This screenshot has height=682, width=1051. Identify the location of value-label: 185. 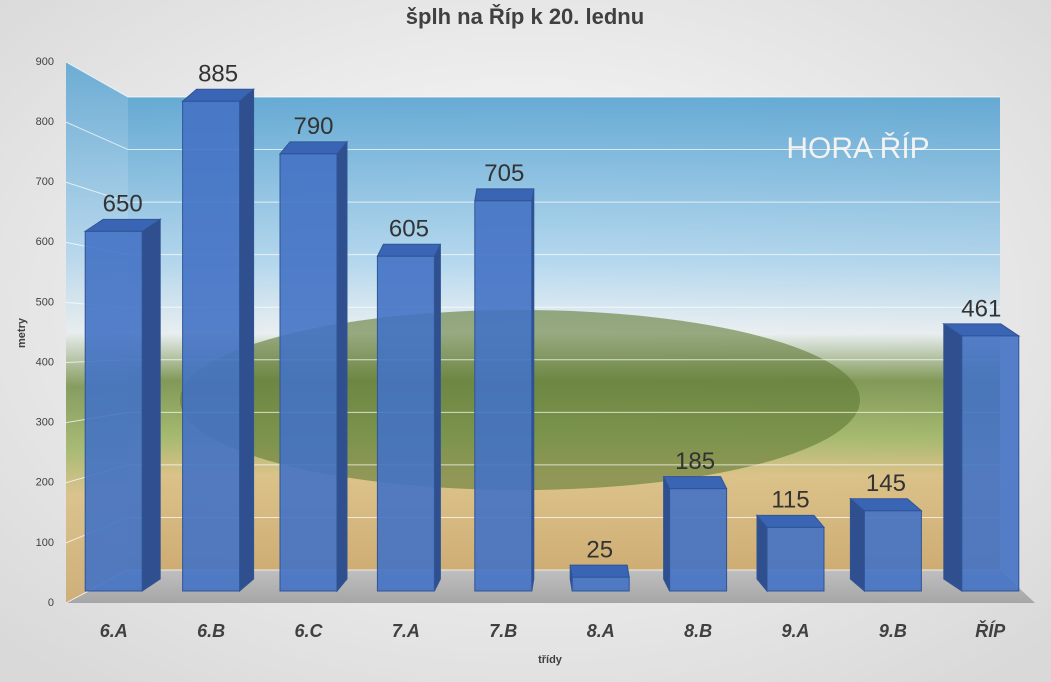
(695, 461).